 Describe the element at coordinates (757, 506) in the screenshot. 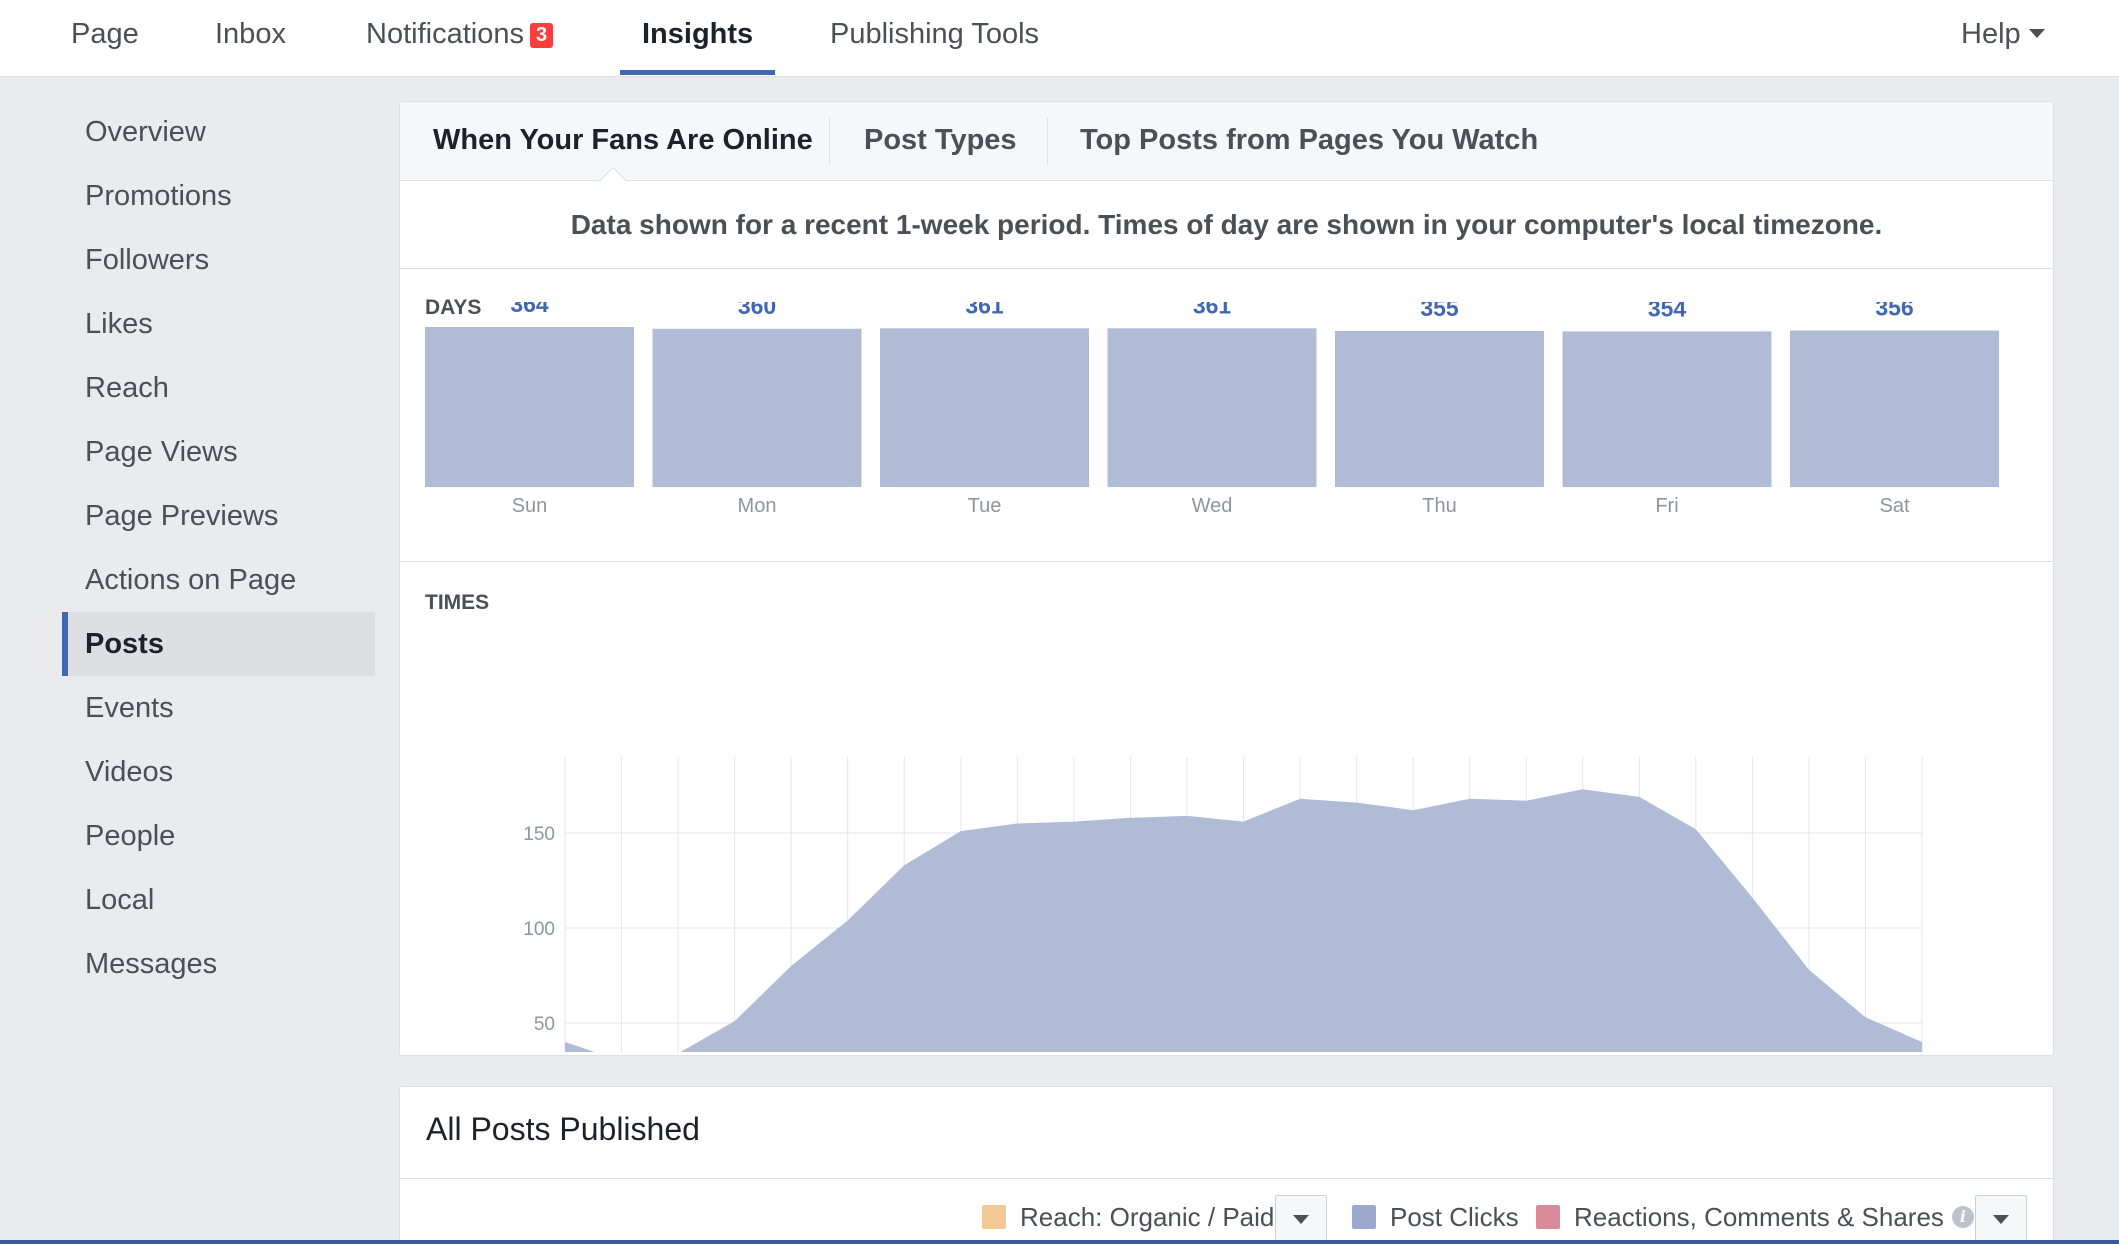

I see `day-name-label: Mon` at that location.